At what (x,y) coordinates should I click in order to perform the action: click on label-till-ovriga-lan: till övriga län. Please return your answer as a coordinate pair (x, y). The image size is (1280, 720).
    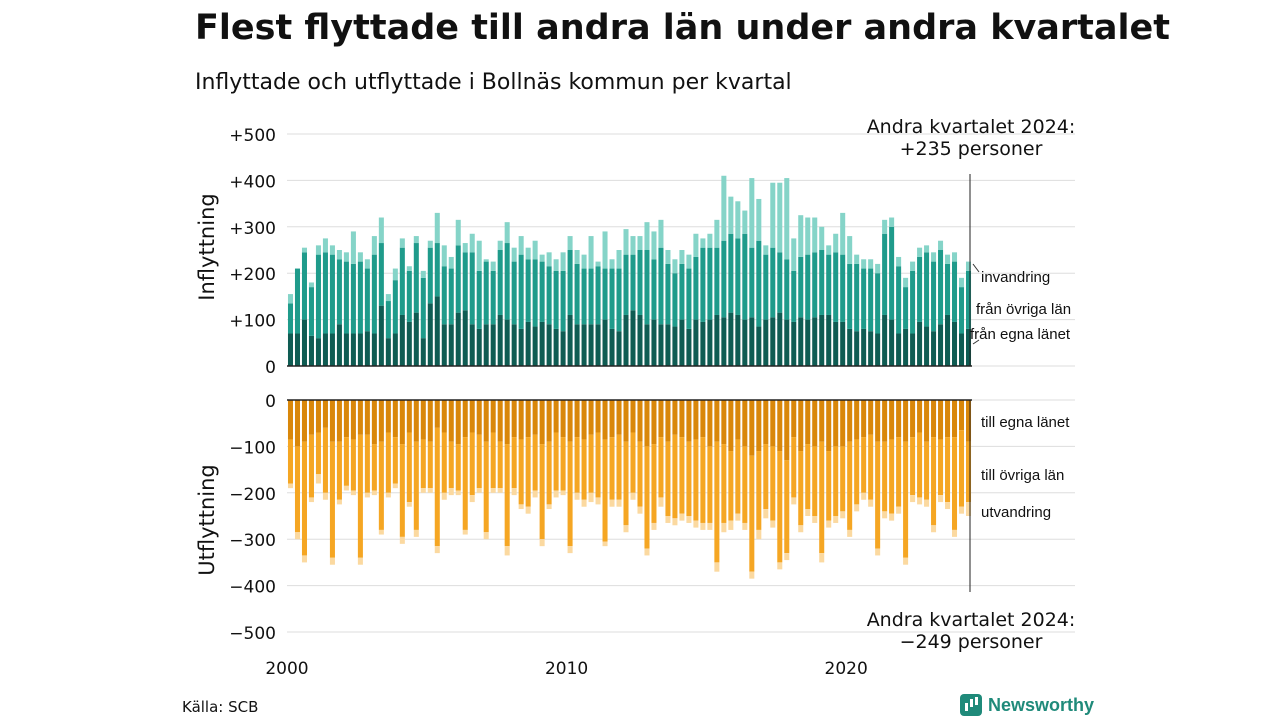
    Looking at the image, I should click on (1022, 475).